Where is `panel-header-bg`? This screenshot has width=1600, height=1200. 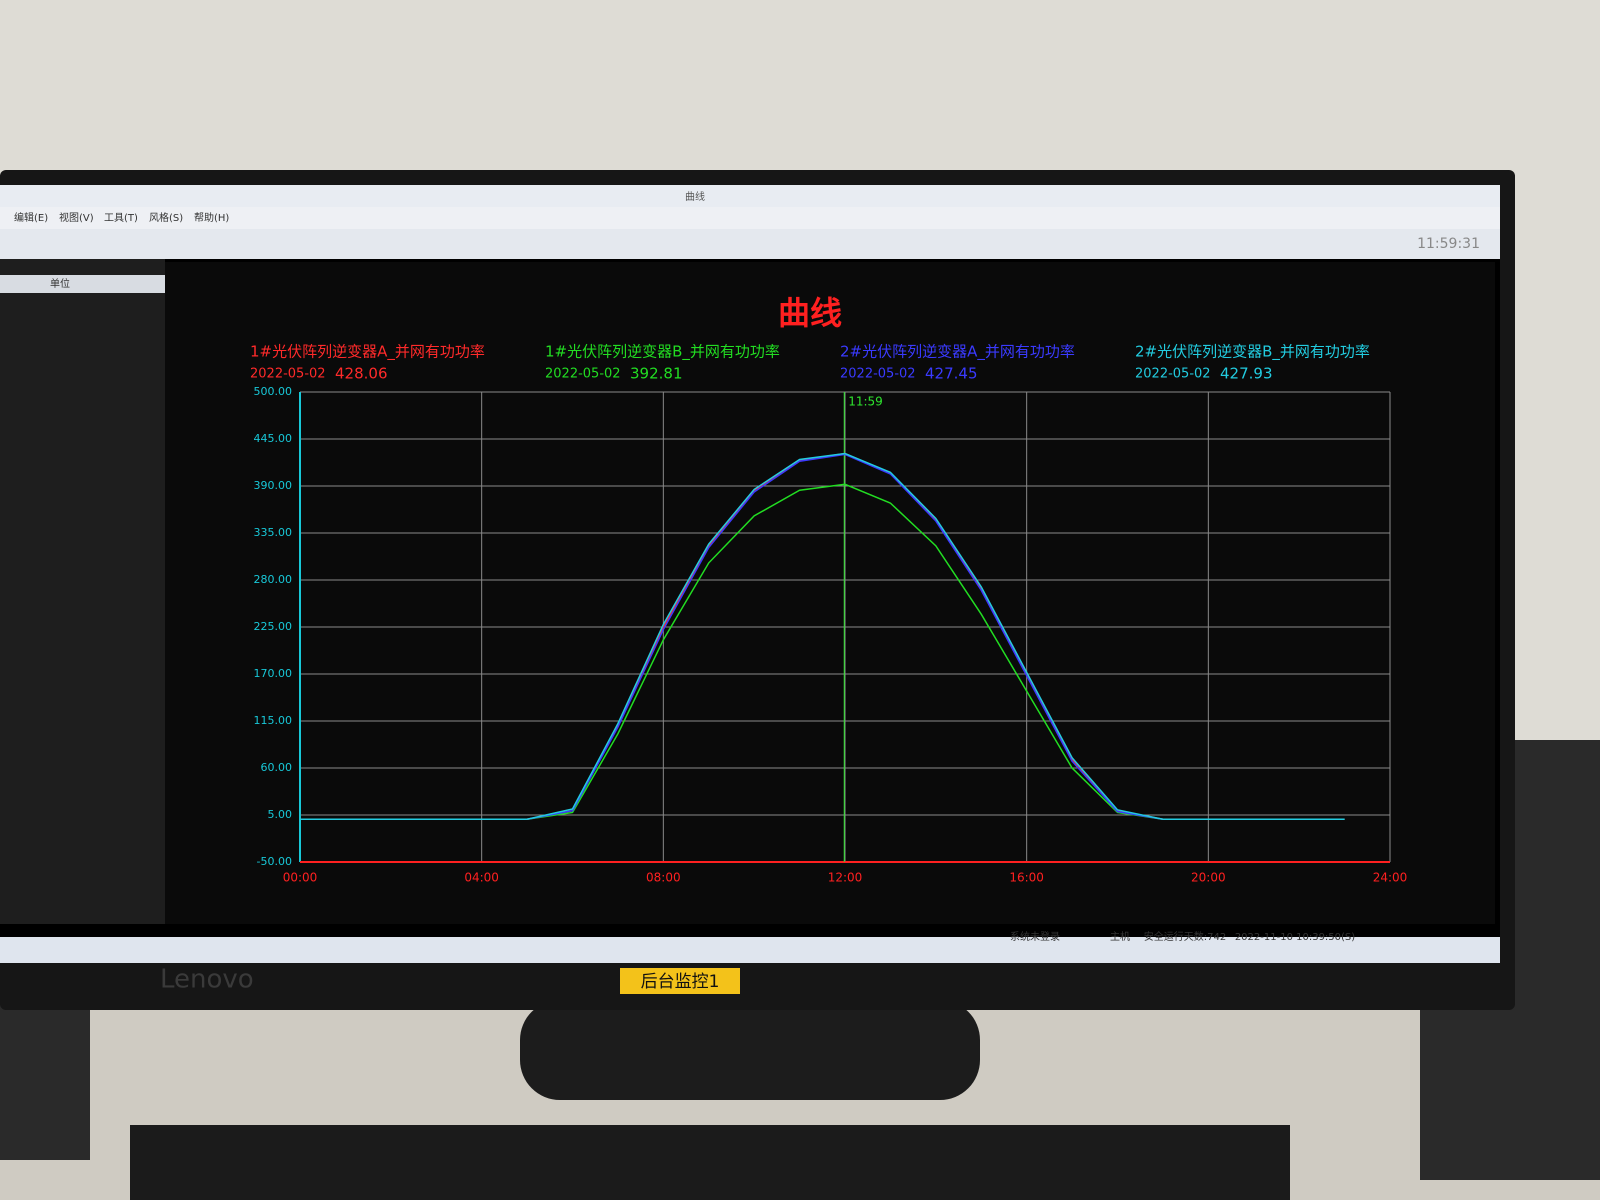 panel-header-bg is located at coordinates (82, 284).